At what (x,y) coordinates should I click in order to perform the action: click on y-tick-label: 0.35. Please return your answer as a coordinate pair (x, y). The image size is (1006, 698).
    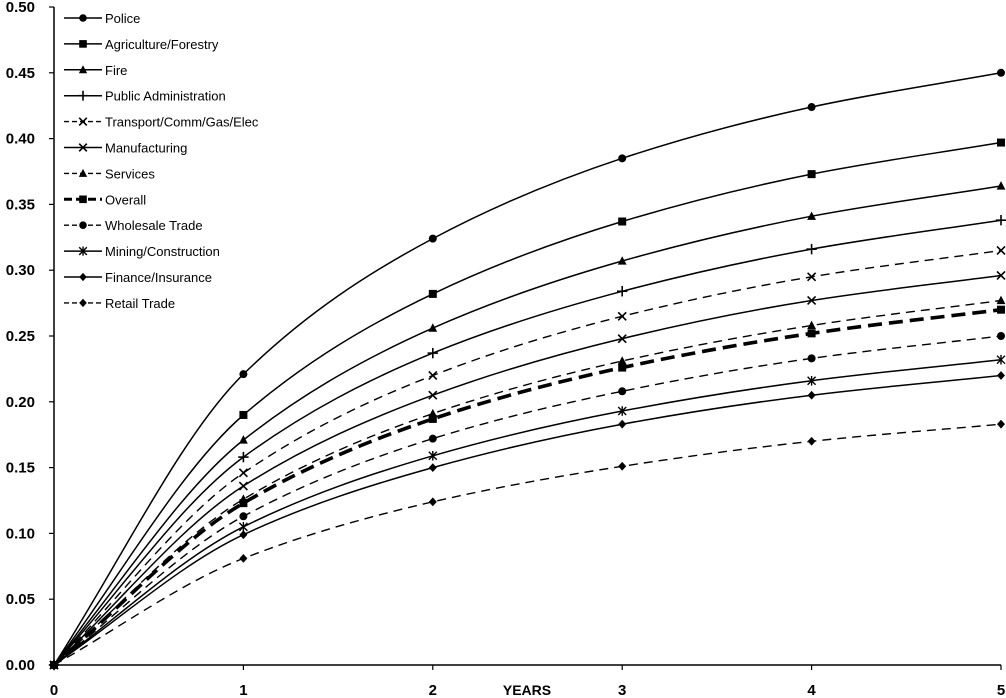
    Looking at the image, I should click on (20, 204).